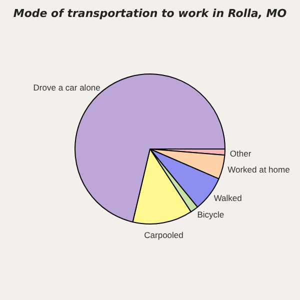 The height and width of the screenshot is (300, 300). What do you see at coordinates (228, 198) in the screenshot?
I see `slice-label: Walked` at bounding box center [228, 198].